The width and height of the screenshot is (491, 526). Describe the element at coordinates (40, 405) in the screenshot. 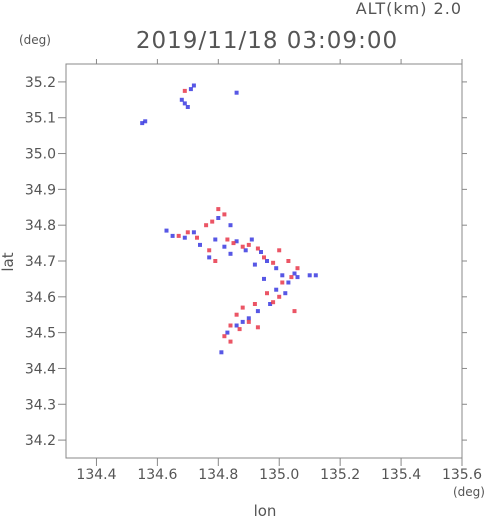

I see `y-tick-label: 34.3` at that location.